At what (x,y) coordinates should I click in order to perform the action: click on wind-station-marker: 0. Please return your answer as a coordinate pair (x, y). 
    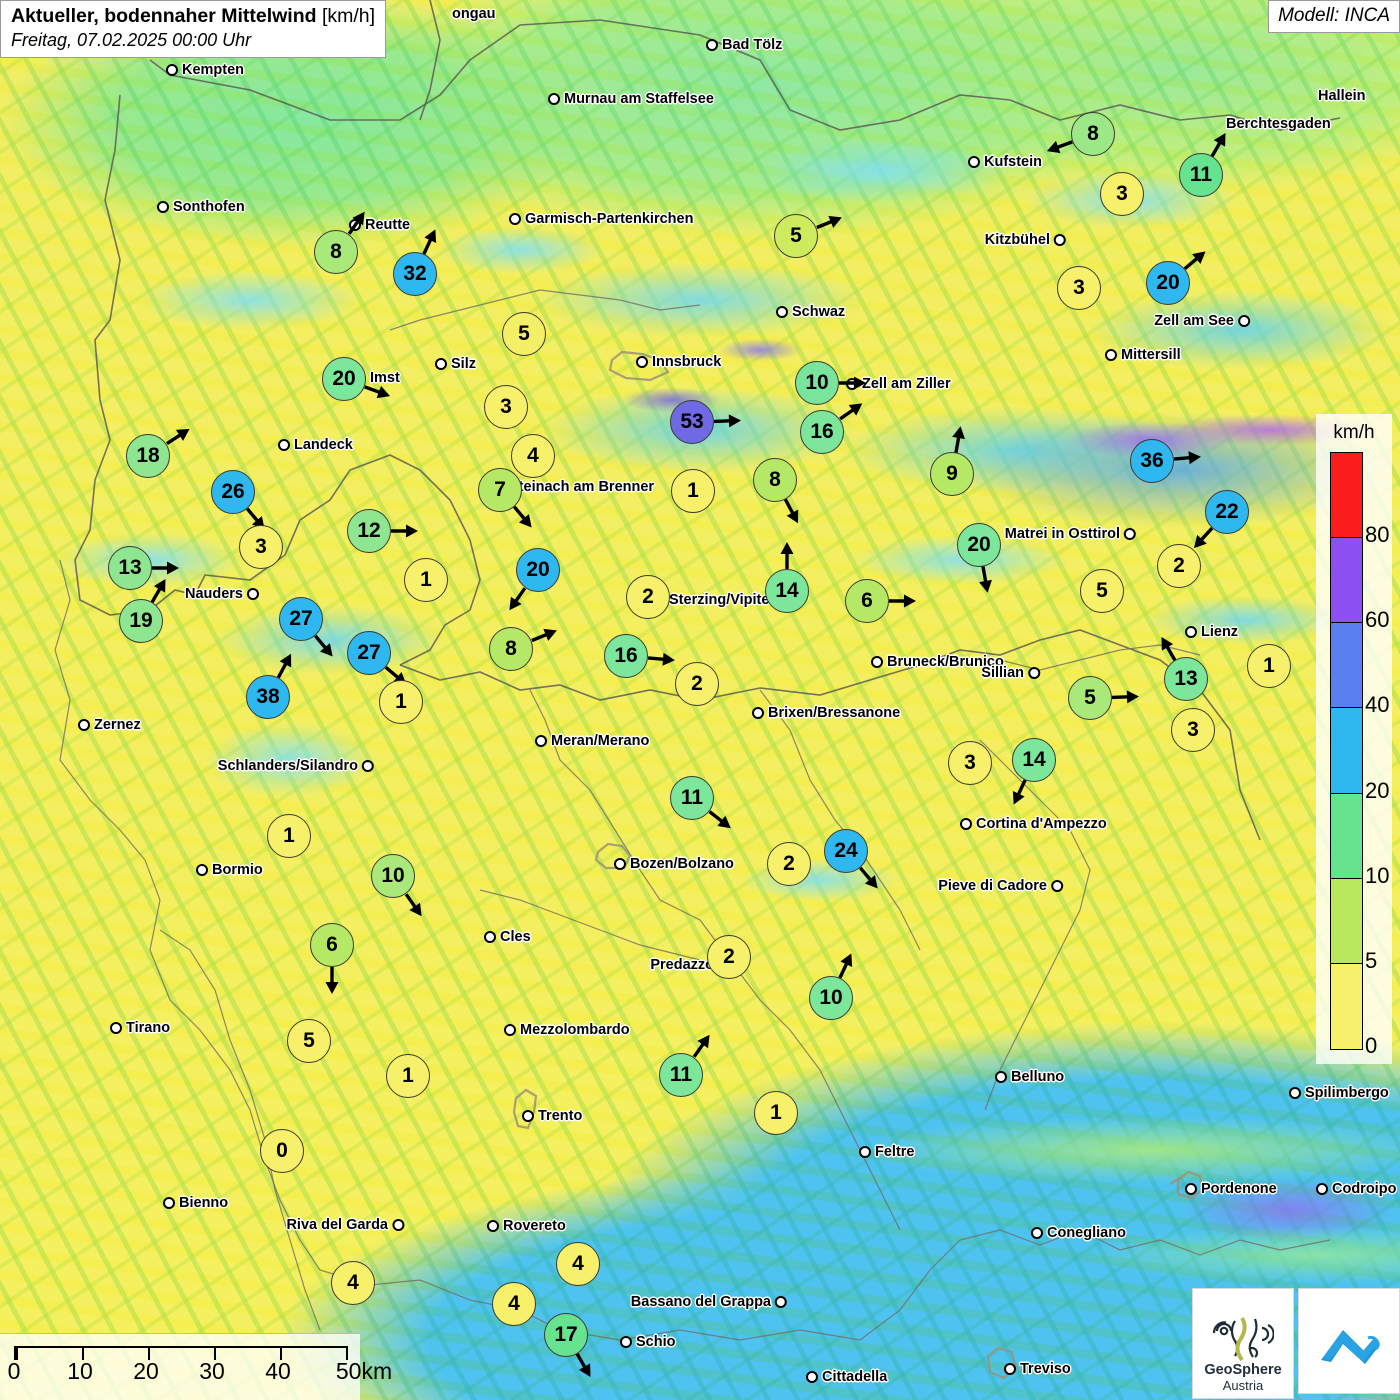
    Looking at the image, I should click on (282, 1151).